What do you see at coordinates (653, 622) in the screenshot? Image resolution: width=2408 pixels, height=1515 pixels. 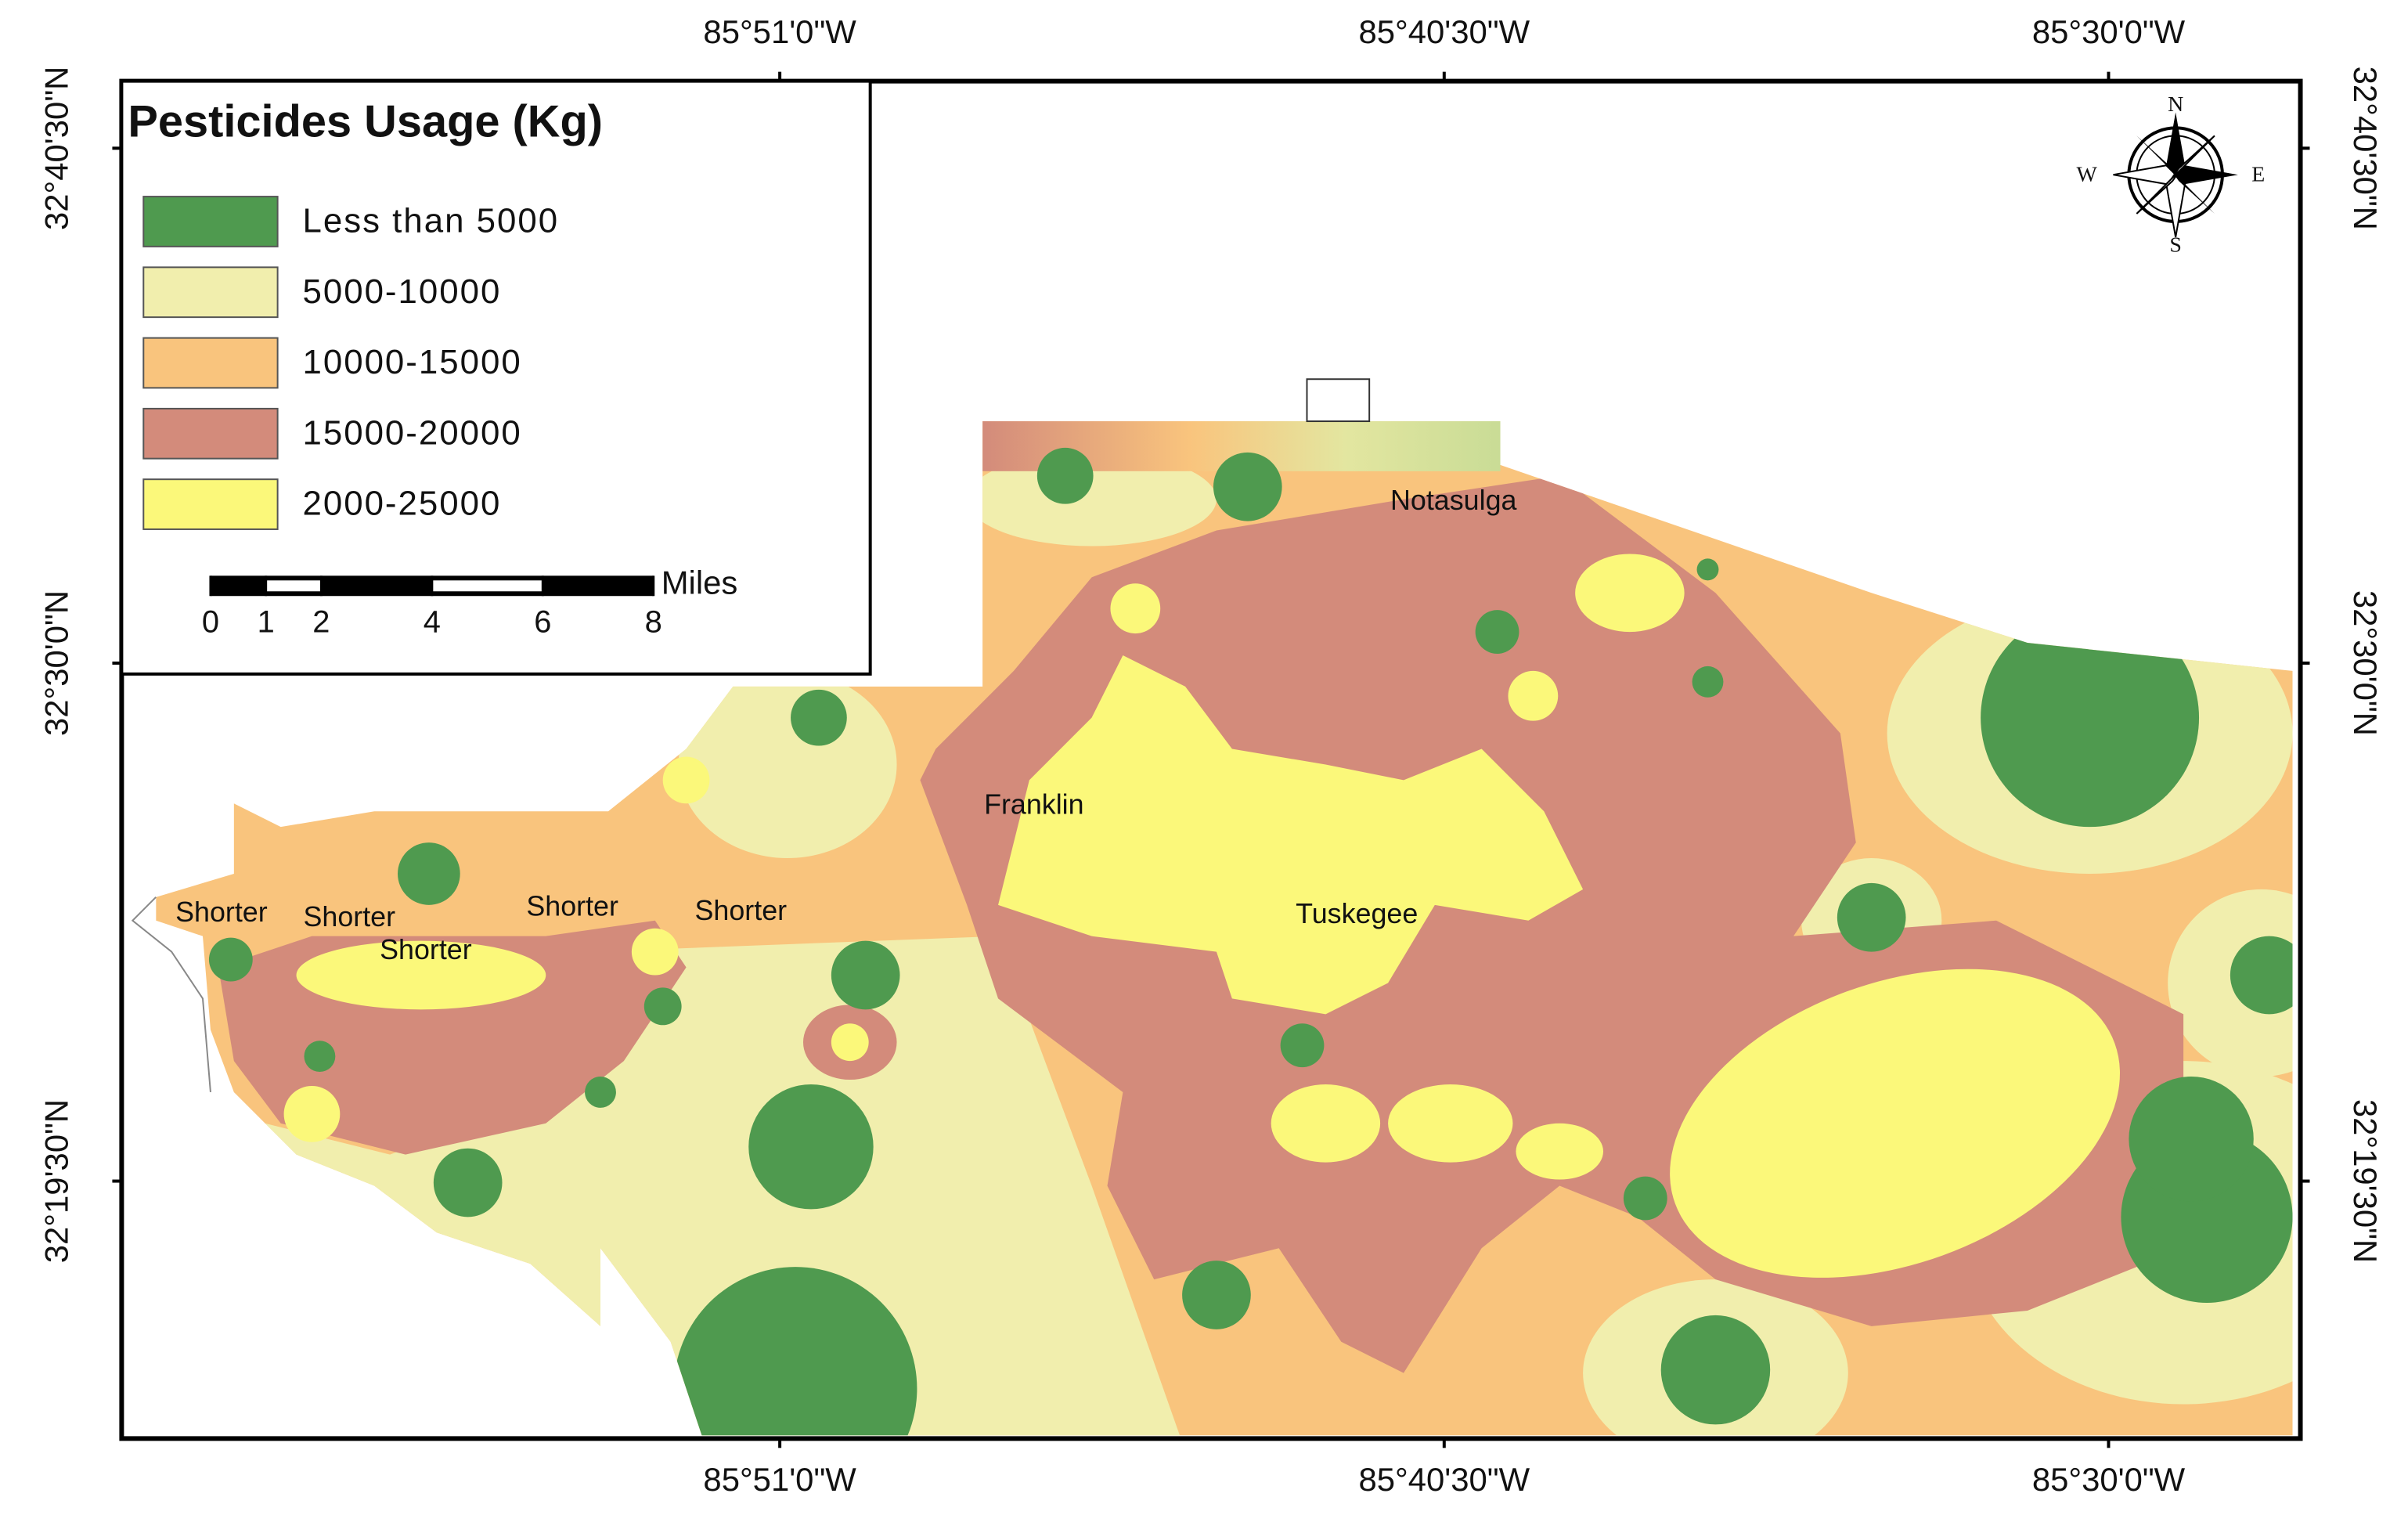 I see `scale-tick-label: 8` at bounding box center [653, 622].